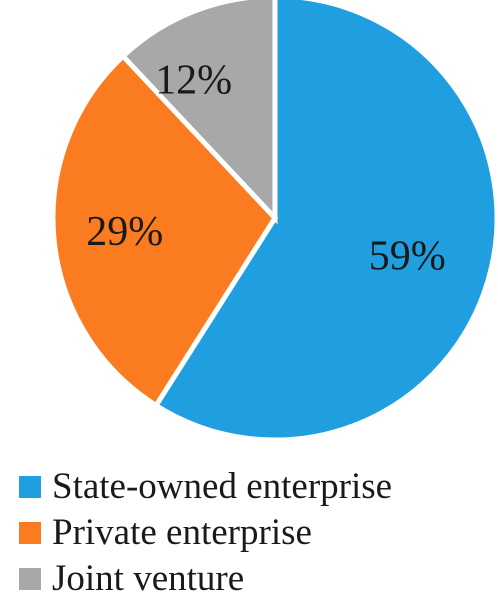 The image size is (498, 612). Describe the element at coordinates (193, 80) in the screenshot. I see `pie-label-joint-venture: 12%` at that location.